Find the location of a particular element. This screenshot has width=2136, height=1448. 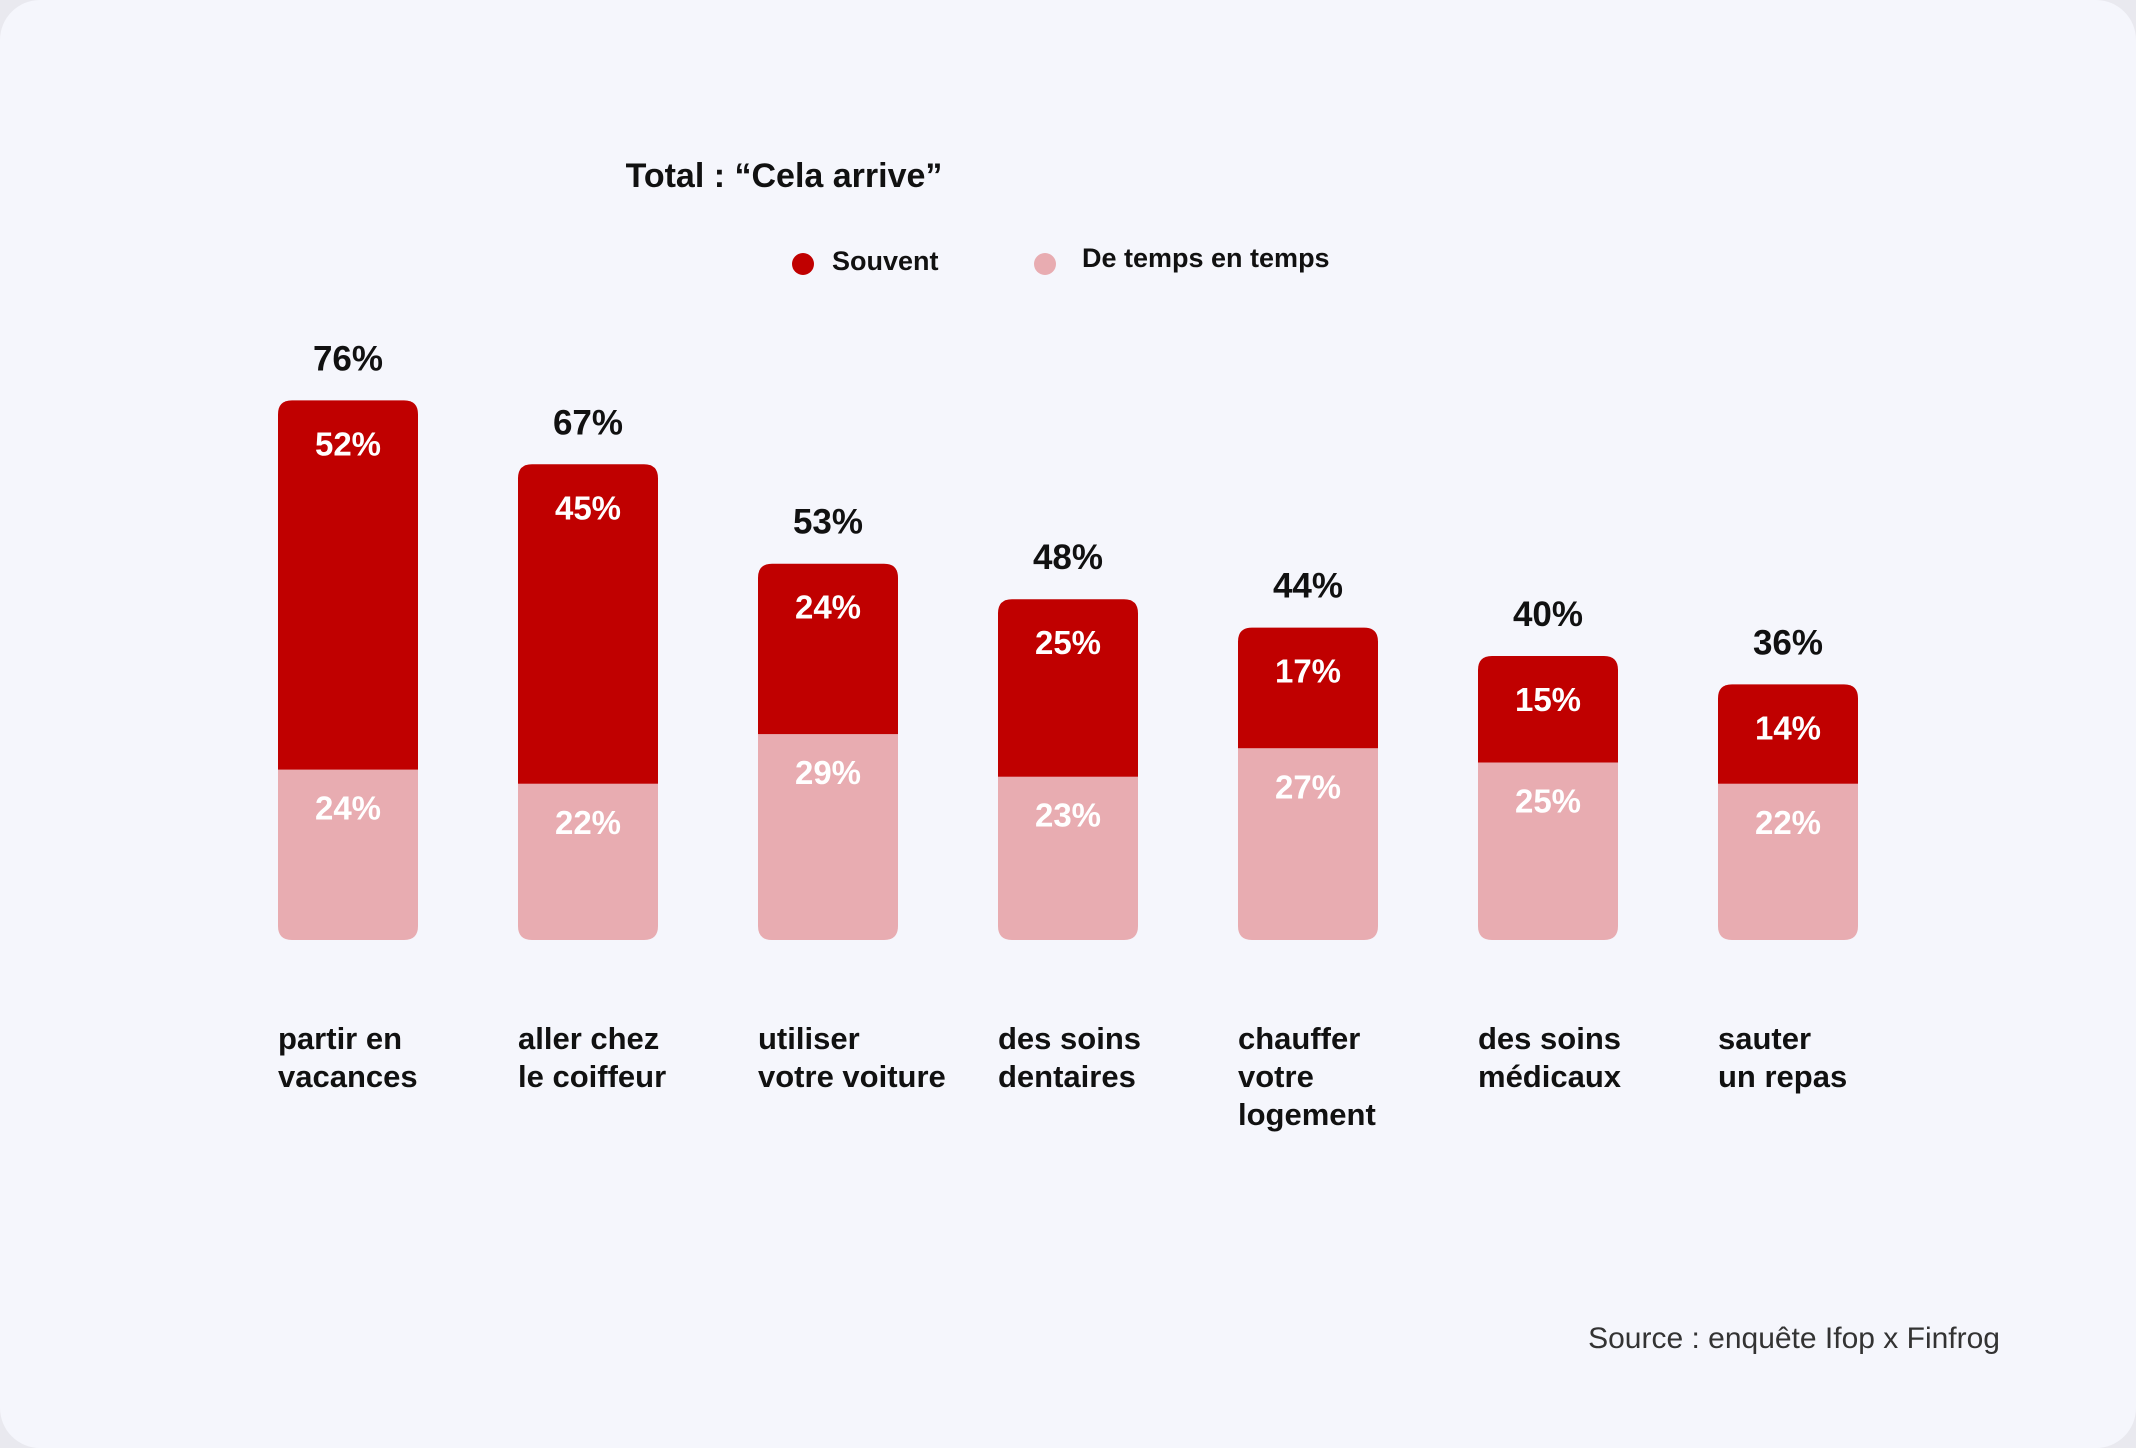

category-label: vacances is located at coordinates (348, 1076).